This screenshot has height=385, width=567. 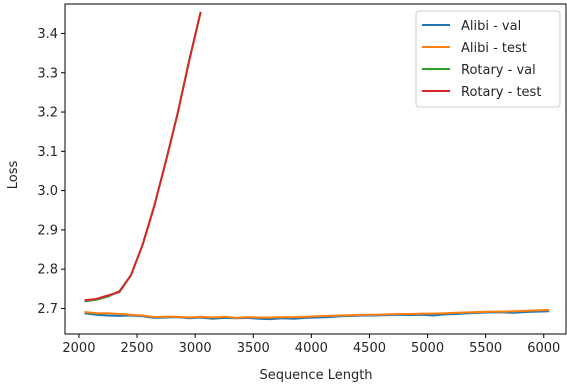 I want to click on x-tick-label: 4500, so click(x=369, y=348).